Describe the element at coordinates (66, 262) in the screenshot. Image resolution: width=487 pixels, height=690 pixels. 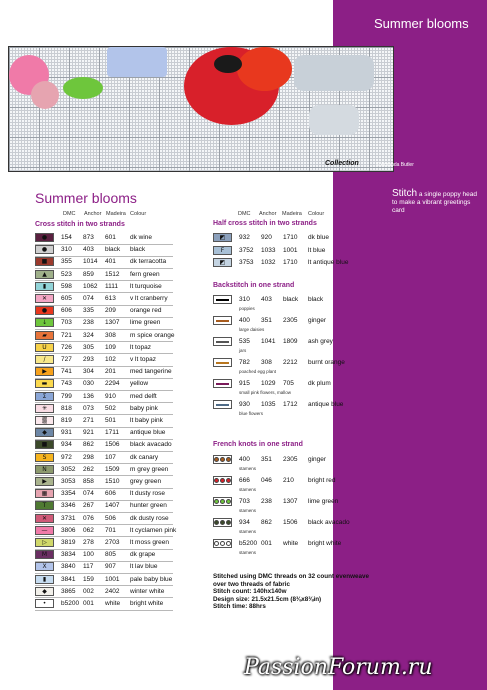
I see `cell-dmc: 355` at that location.